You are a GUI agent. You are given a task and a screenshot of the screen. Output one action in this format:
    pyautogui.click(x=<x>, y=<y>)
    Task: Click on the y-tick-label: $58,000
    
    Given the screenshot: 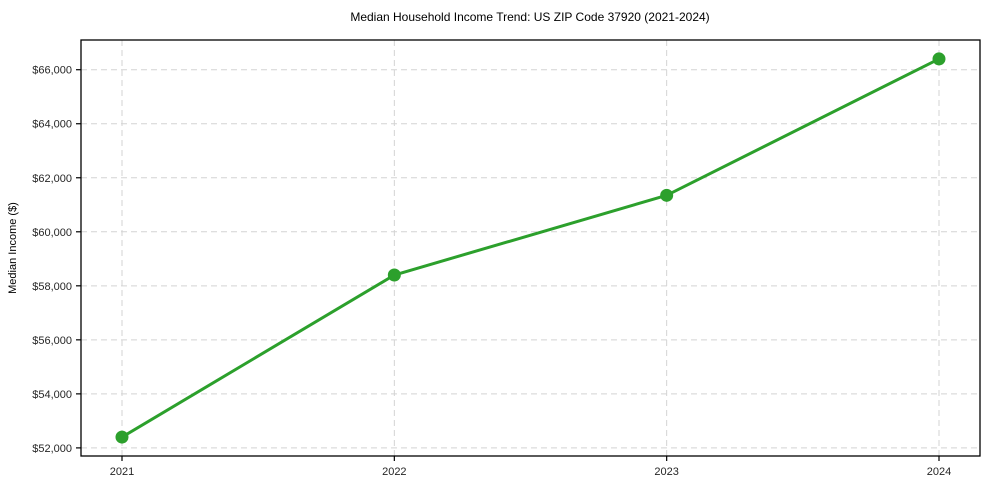 What is the action you would take?
    pyautogui.click(x=52, y=287)
    